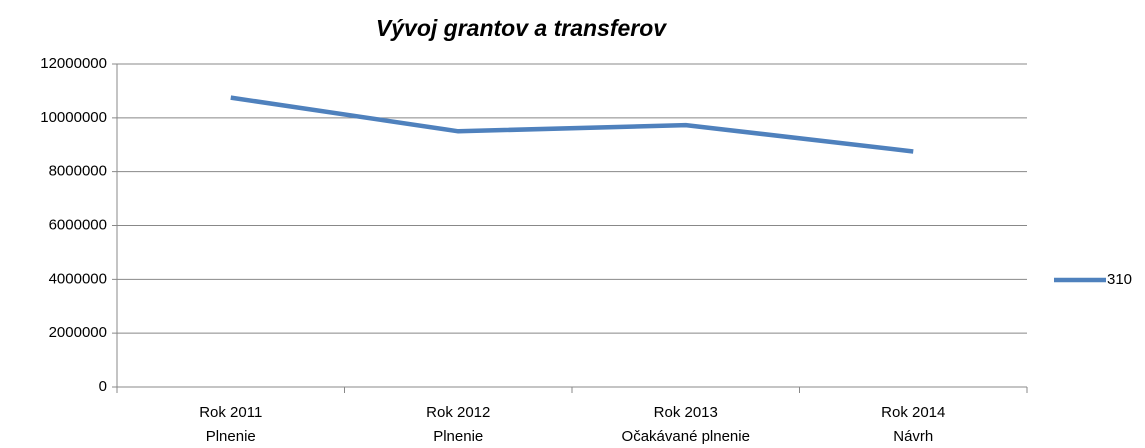  I want to click on x-tick-label: Rok 2011, so click(230, 412).